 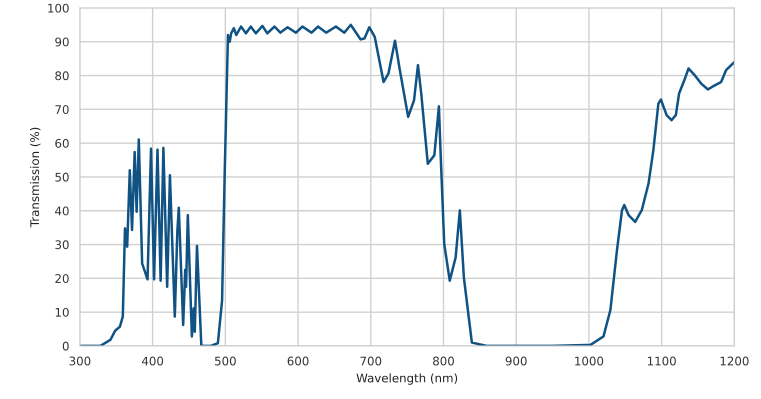 I want to click on y-axis-title: Transmission (%), so click(x=35, y=178).